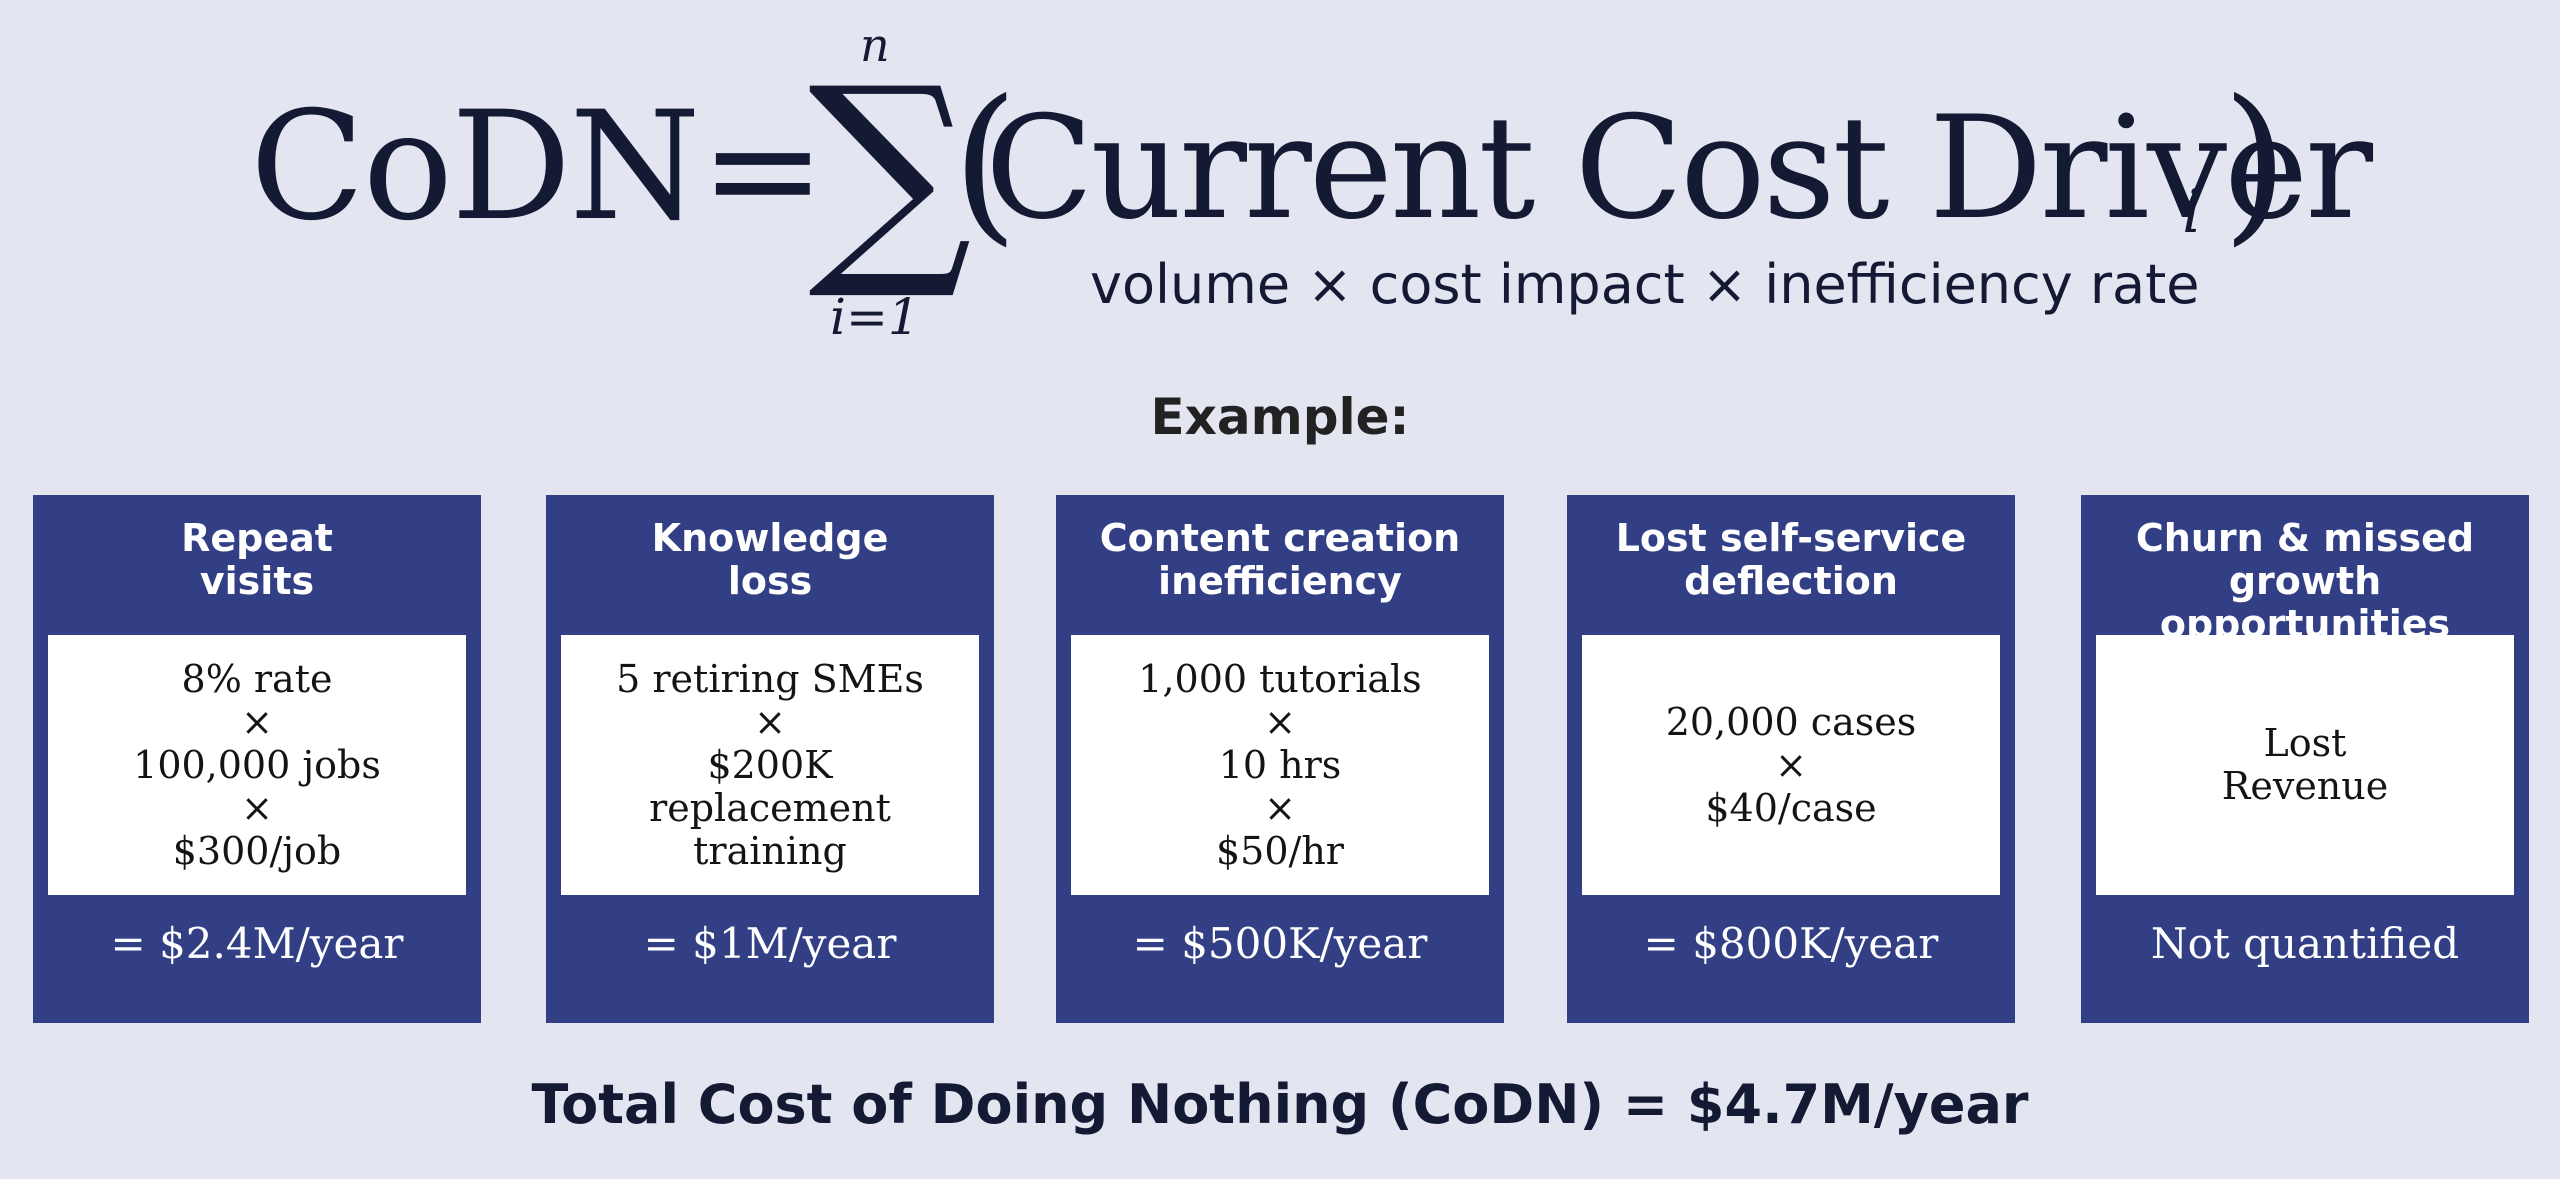 This screenshot has width=2560, height=1179. Describe the element at coordinates (2255, 163) in the screenshot. I see `formula-close-paren: )` at that location.